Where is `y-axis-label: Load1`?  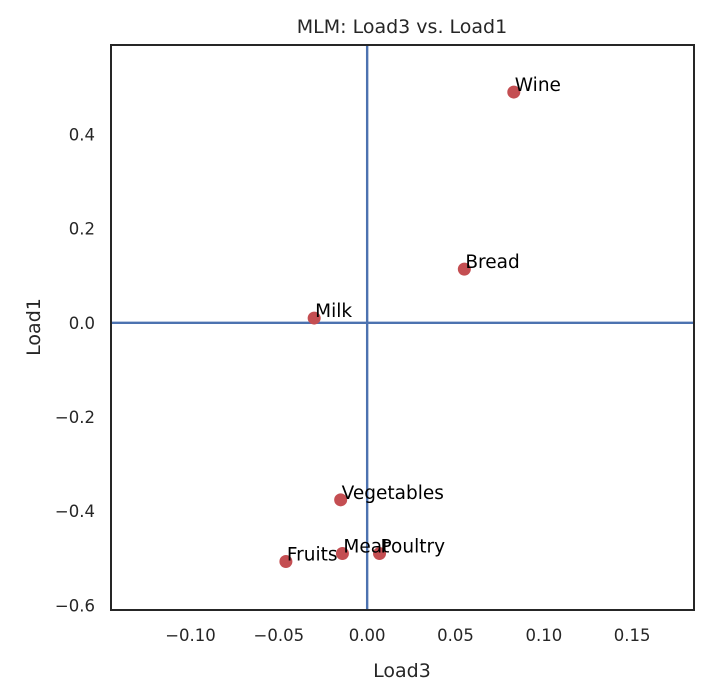
y-axis-label: Load1 is located at coordinates (34, 327).